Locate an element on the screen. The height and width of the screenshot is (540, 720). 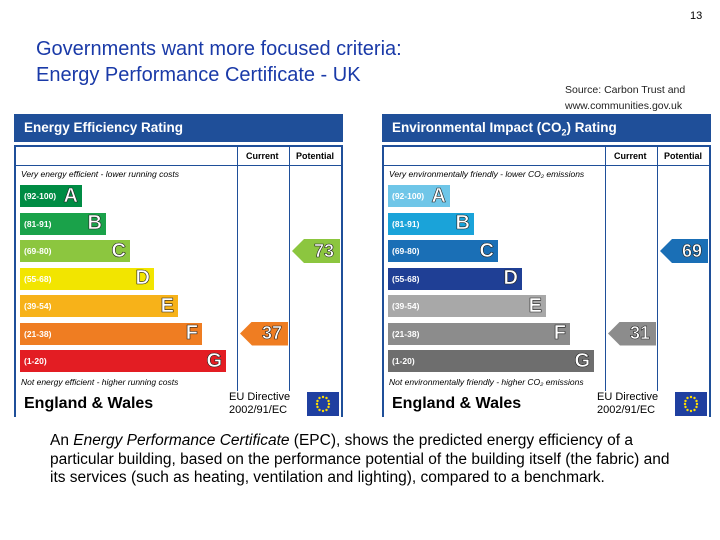
environment-directive-line-1: EU Directive is located at coordinates (628, 397).